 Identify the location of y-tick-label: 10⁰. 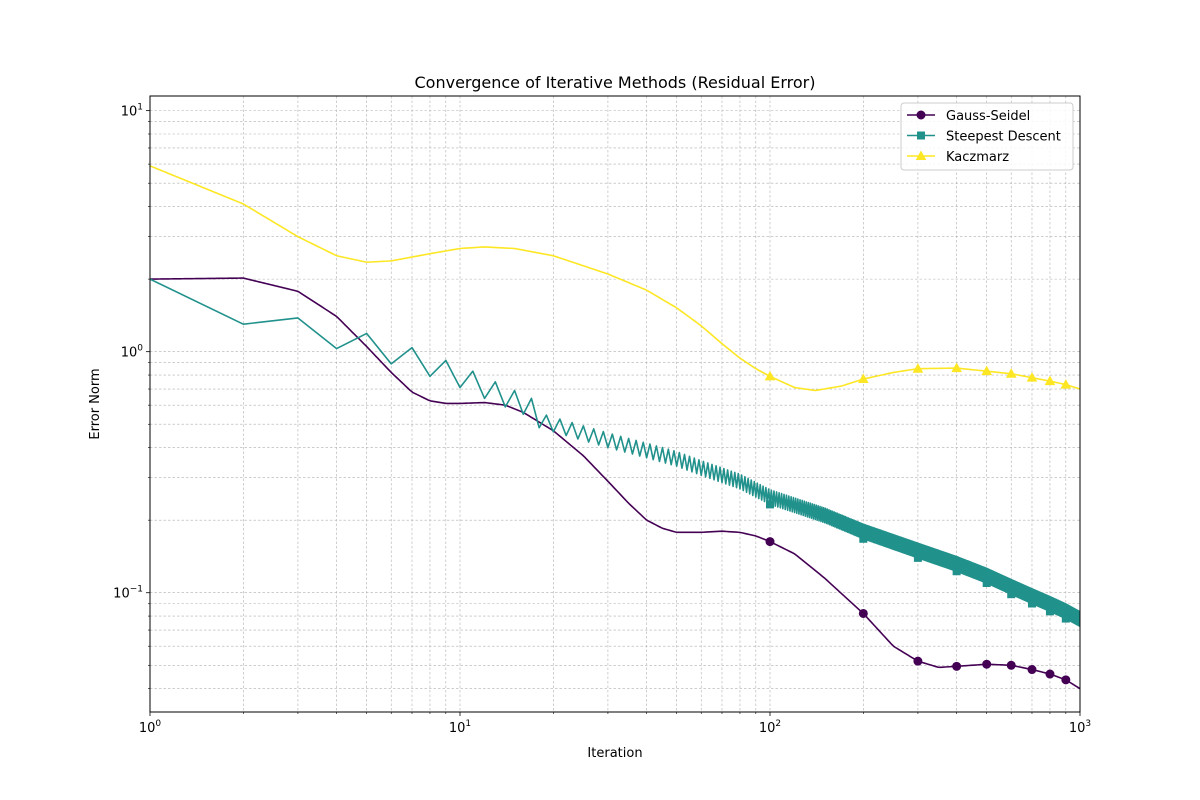
(132, 352).